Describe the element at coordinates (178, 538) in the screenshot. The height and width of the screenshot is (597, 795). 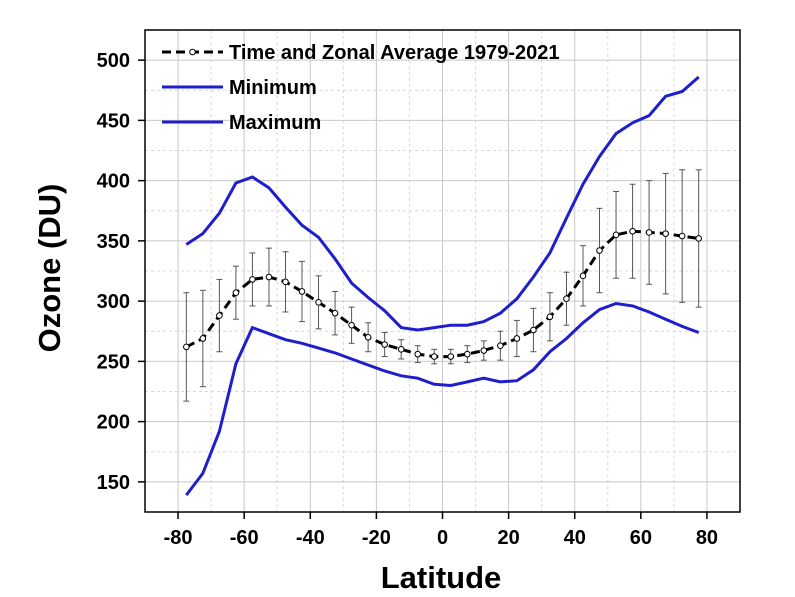
I see `x-tick-label: -80` at that location.